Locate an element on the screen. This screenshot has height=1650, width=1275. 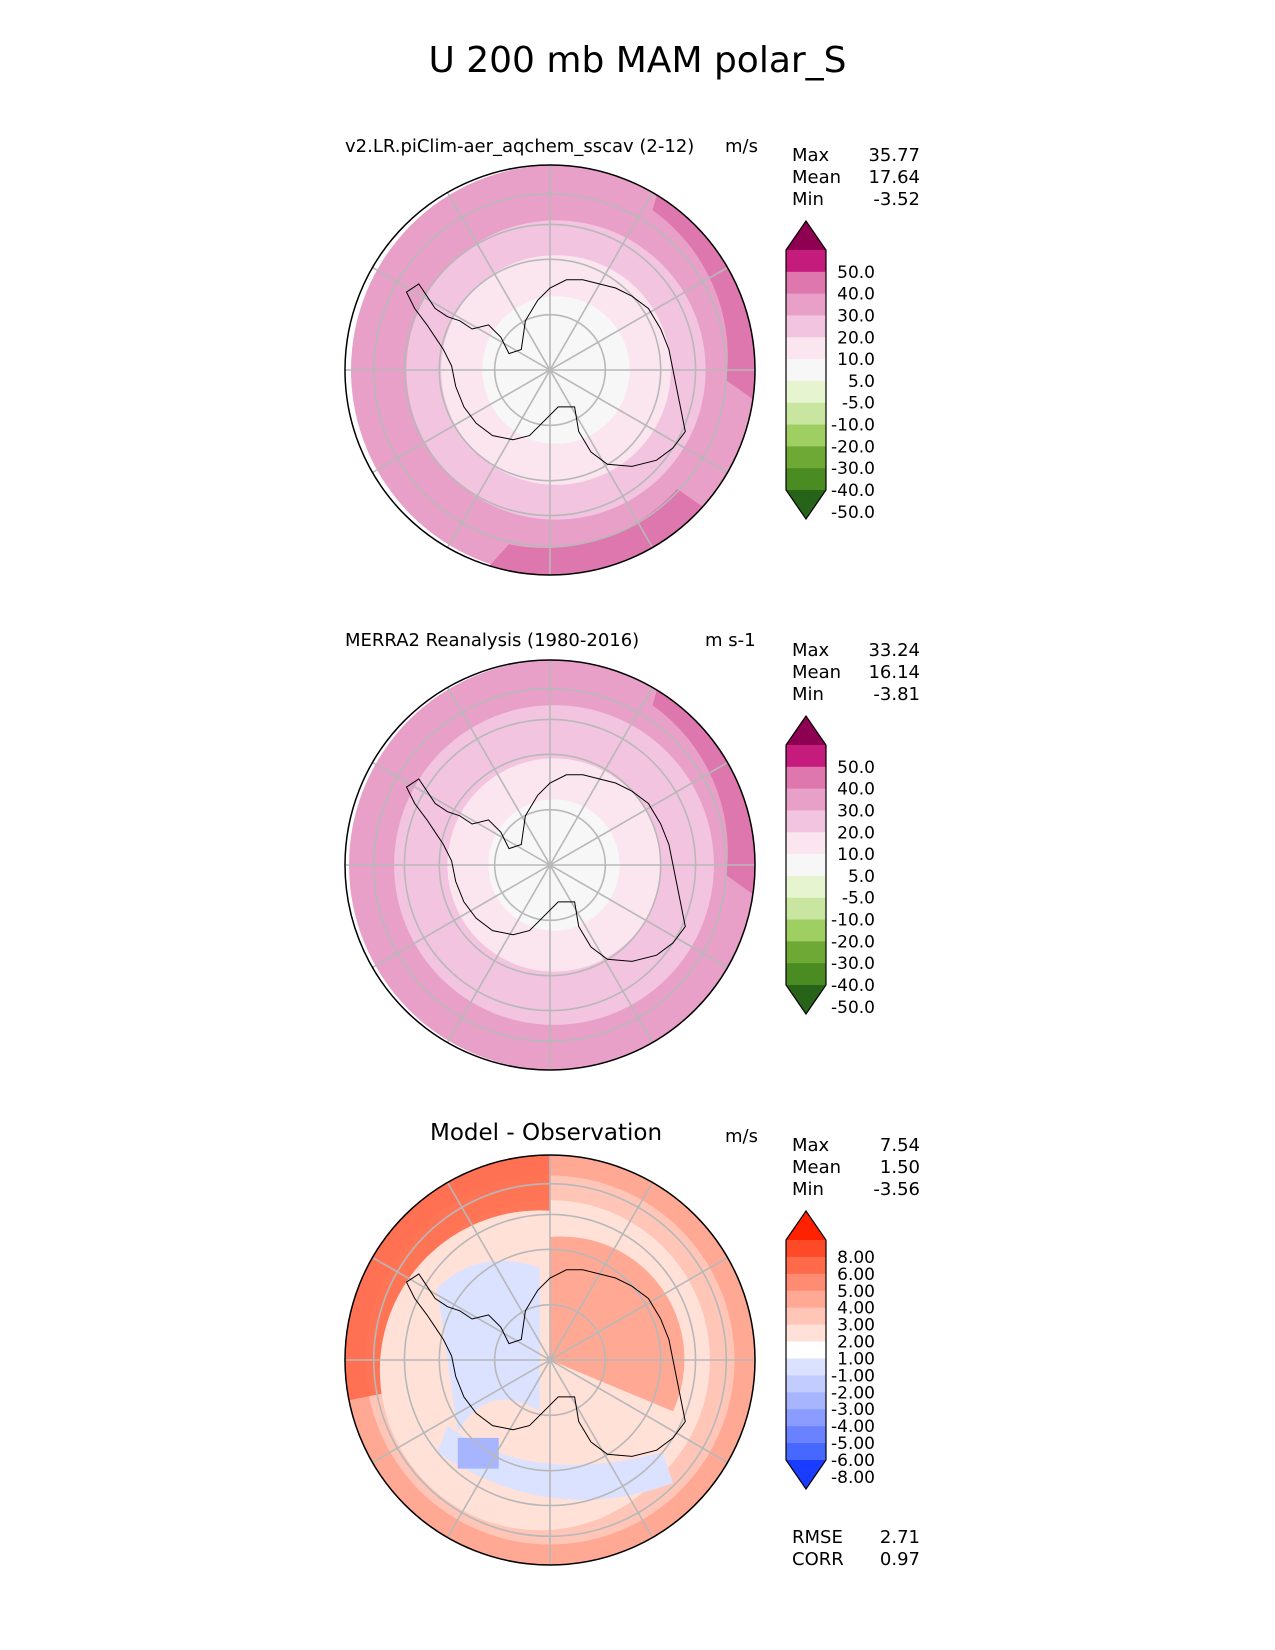
colorbar-tick-label: 5.00 is located at coordinates (856, 1292).